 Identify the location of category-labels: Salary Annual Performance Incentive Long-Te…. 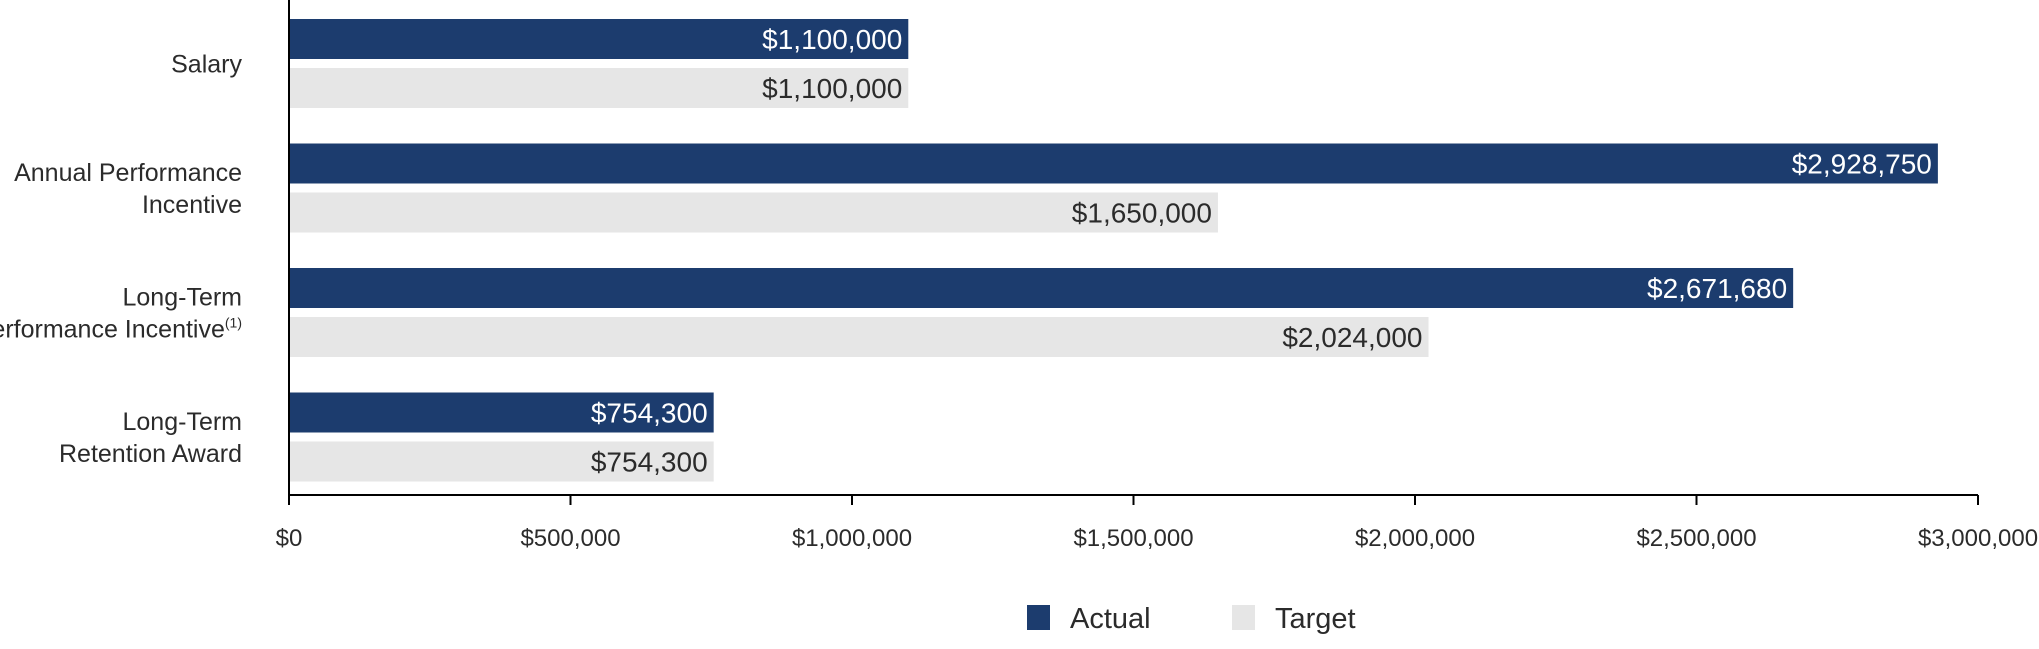
(121, 260).